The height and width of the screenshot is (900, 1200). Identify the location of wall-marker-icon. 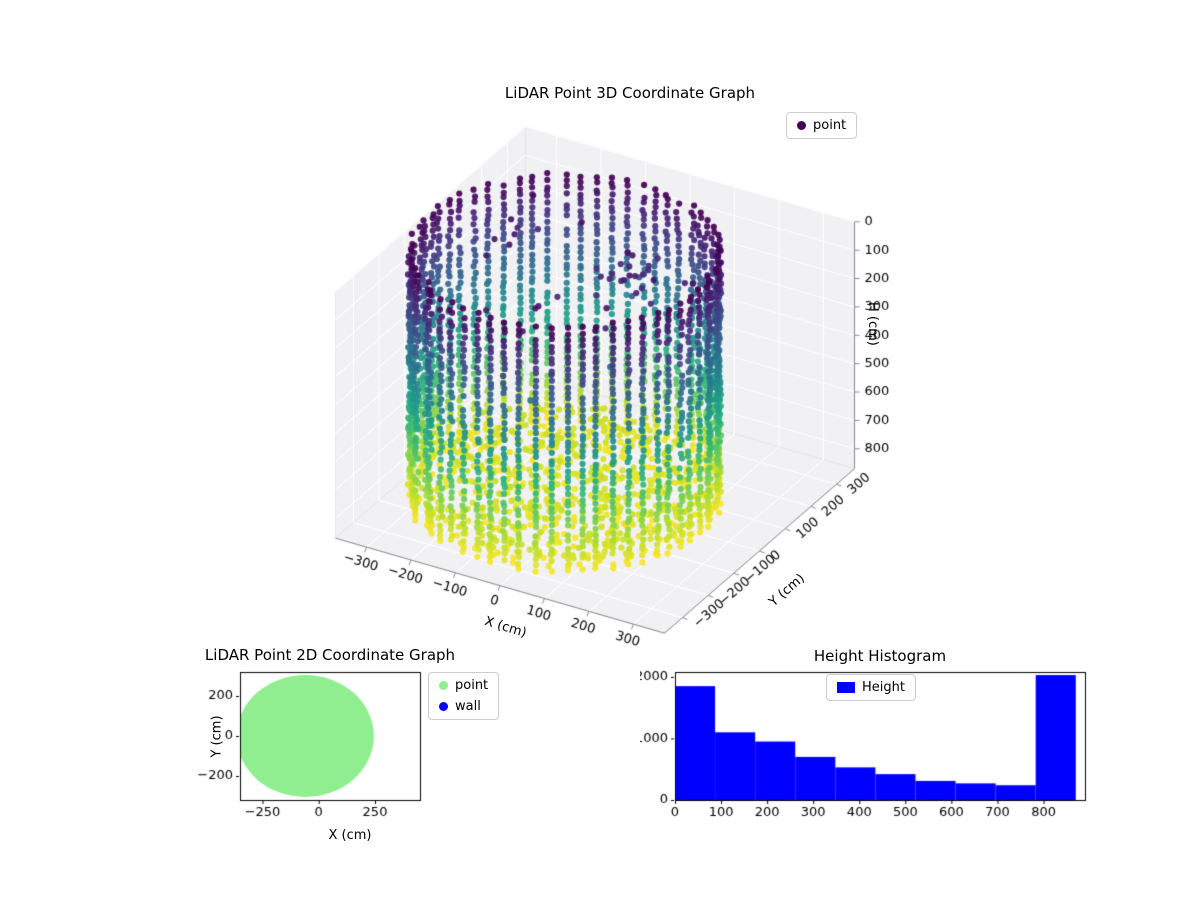
(443, 706).